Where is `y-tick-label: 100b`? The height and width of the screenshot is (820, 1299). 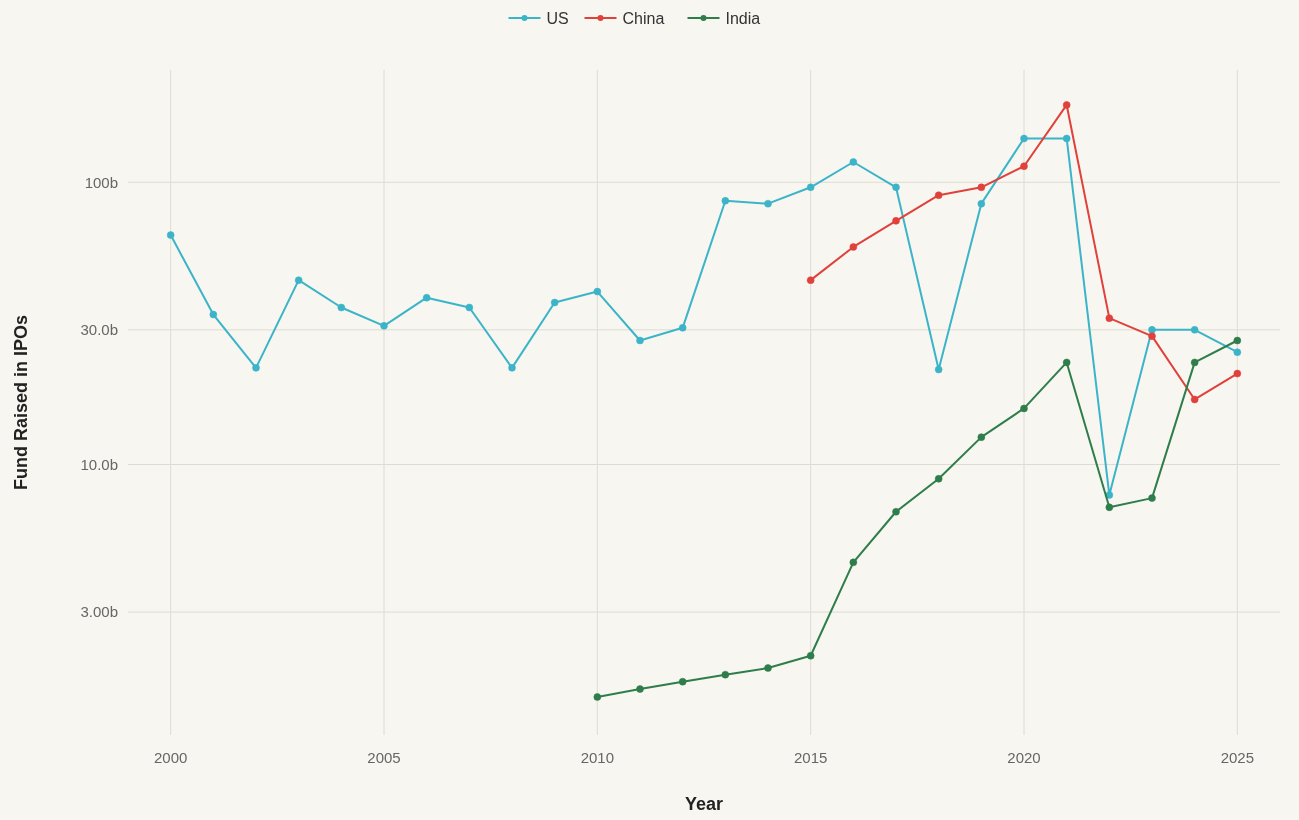 y-tick-label: 100b is located at coordinates (101, 182).